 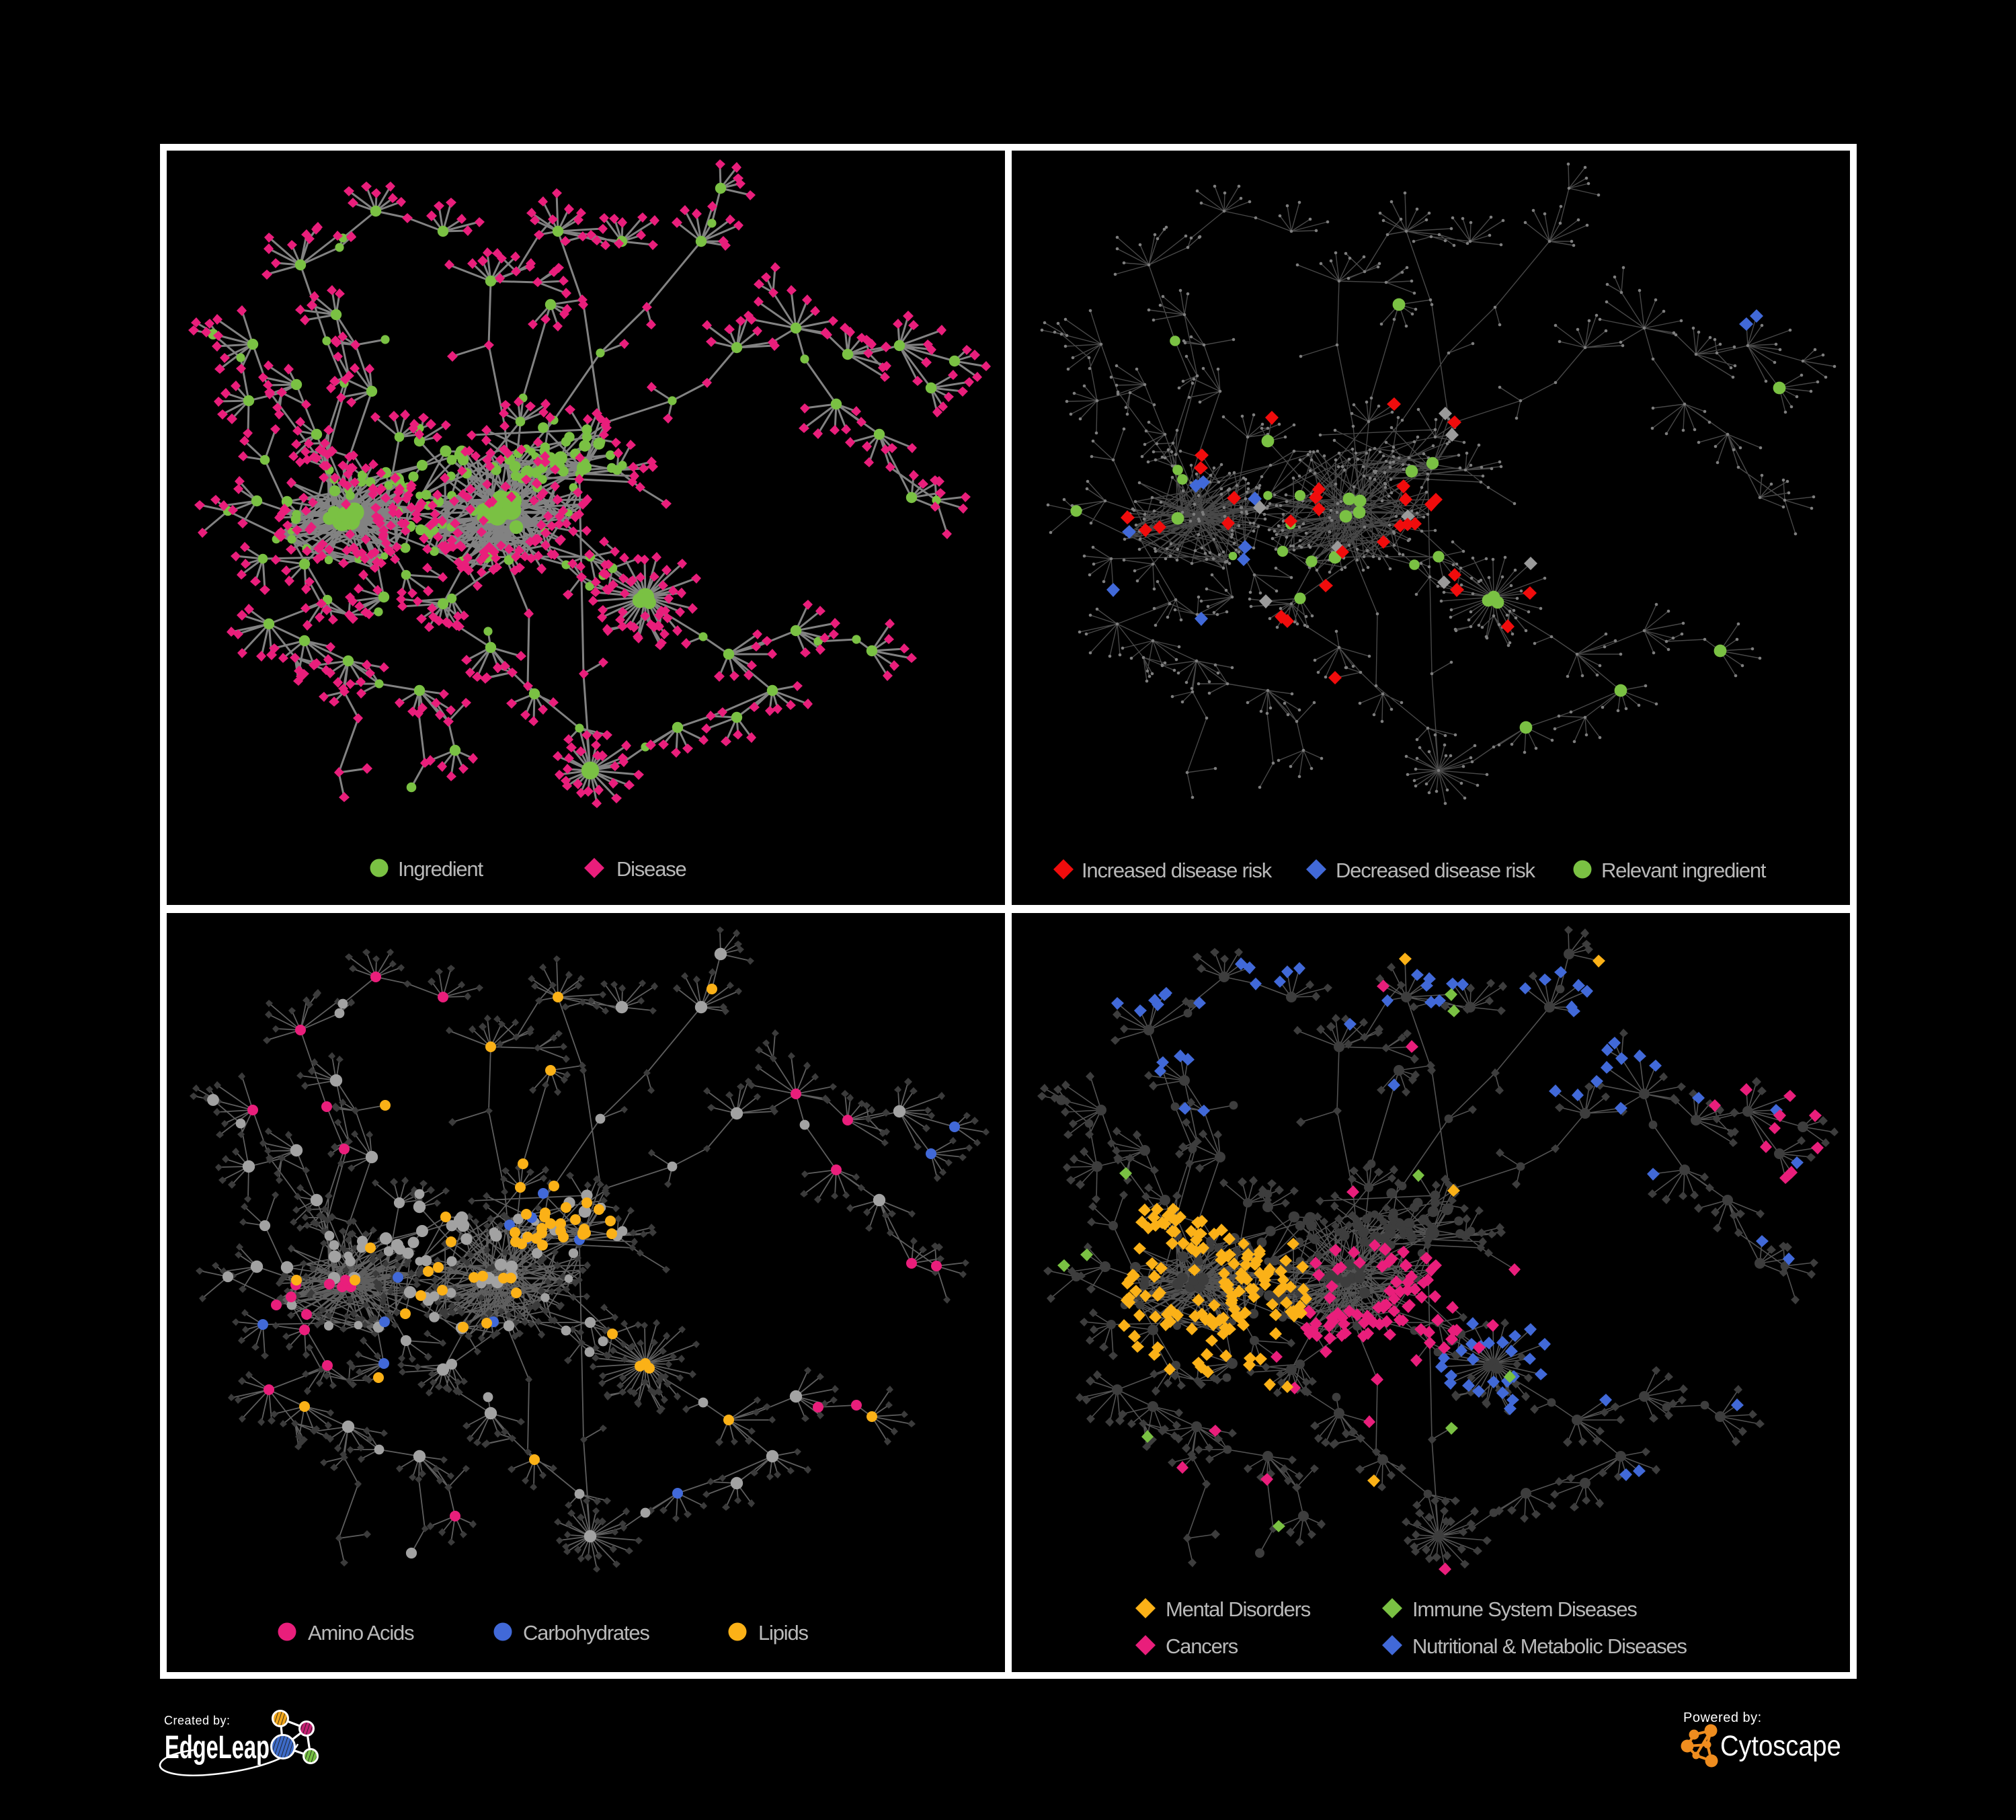 What do you see at coordinates (1177, 870) in the screenshot?
I see `svg-text: Increased disease risk` at bounding box center [1177, 870].